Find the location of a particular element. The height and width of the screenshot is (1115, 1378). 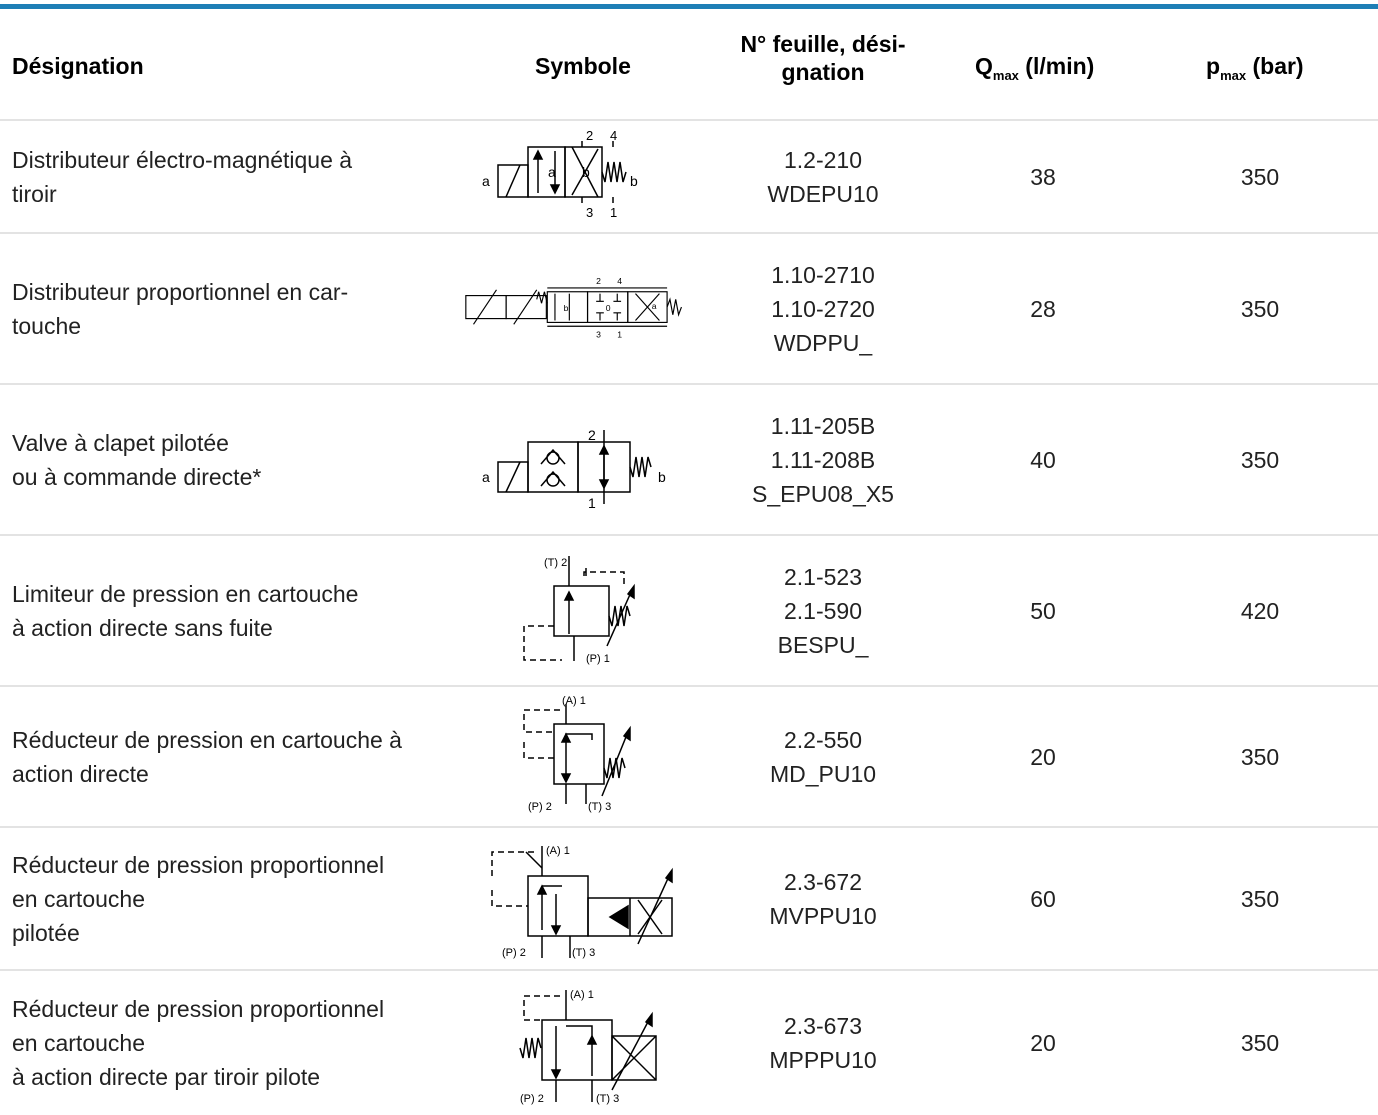

header-symbole: Symbole is located at coordinates (583, 66).